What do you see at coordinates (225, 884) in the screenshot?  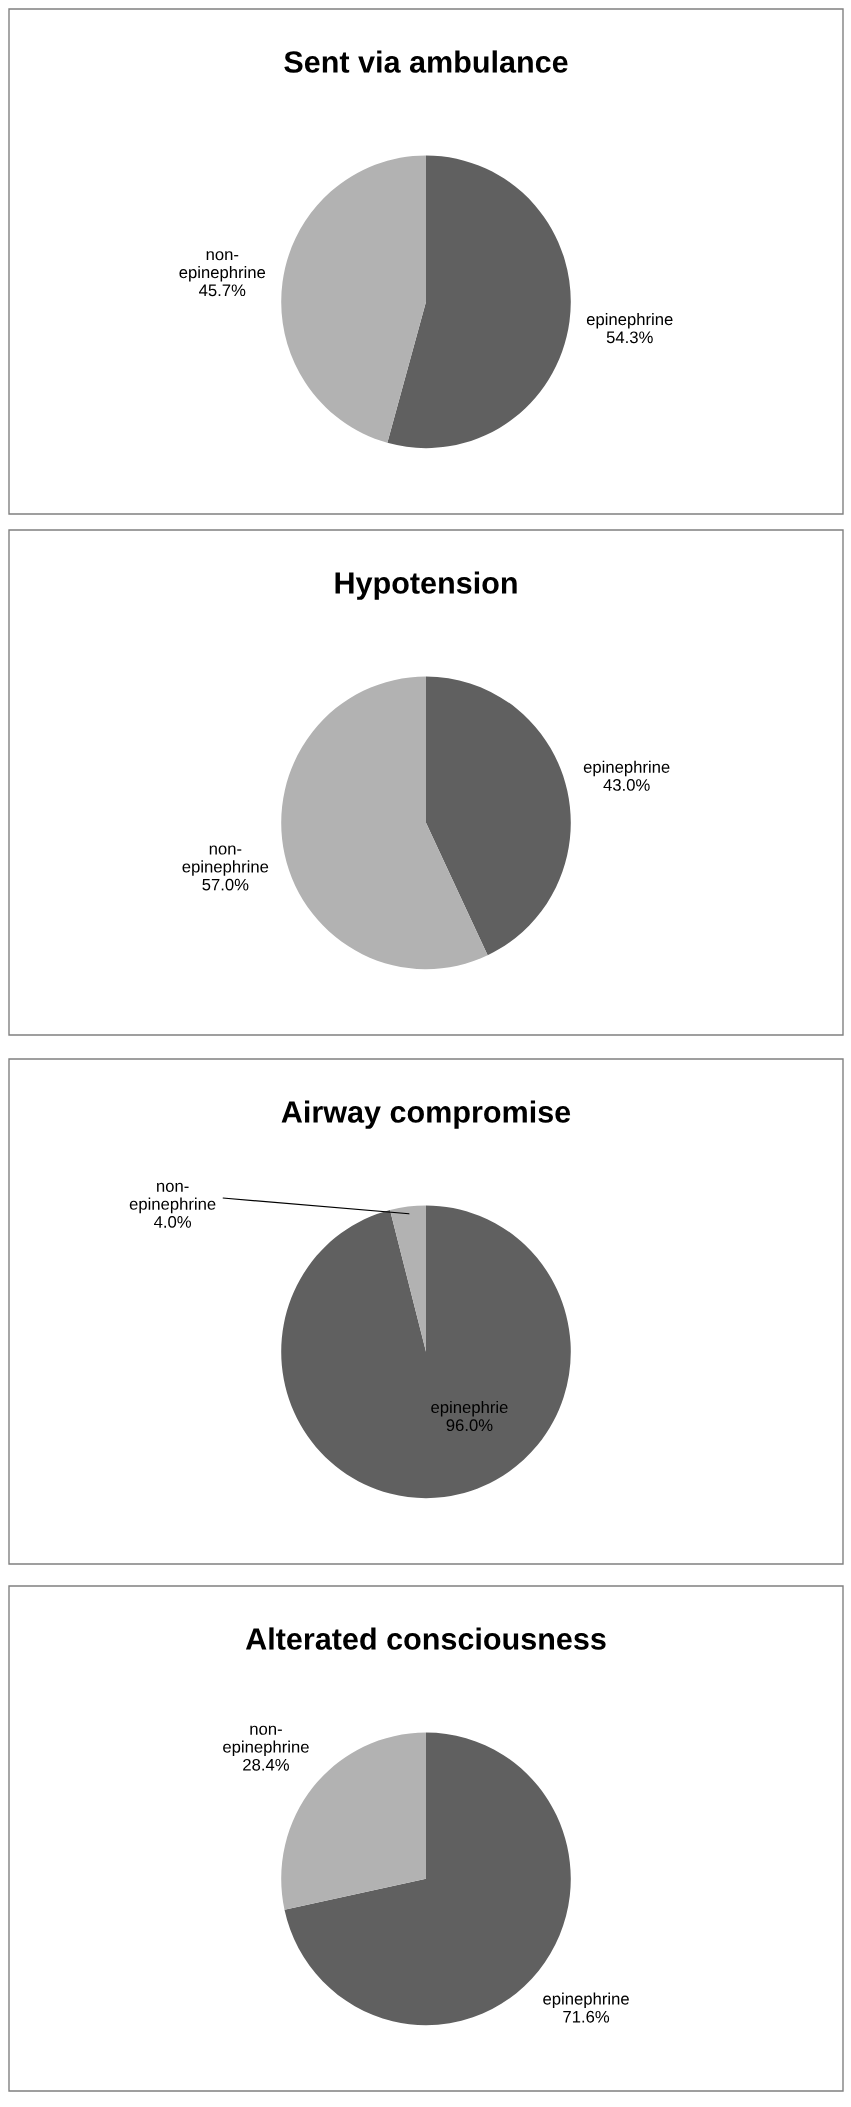 I see `data-label: 57.0%` at bounding box center [225, 884].